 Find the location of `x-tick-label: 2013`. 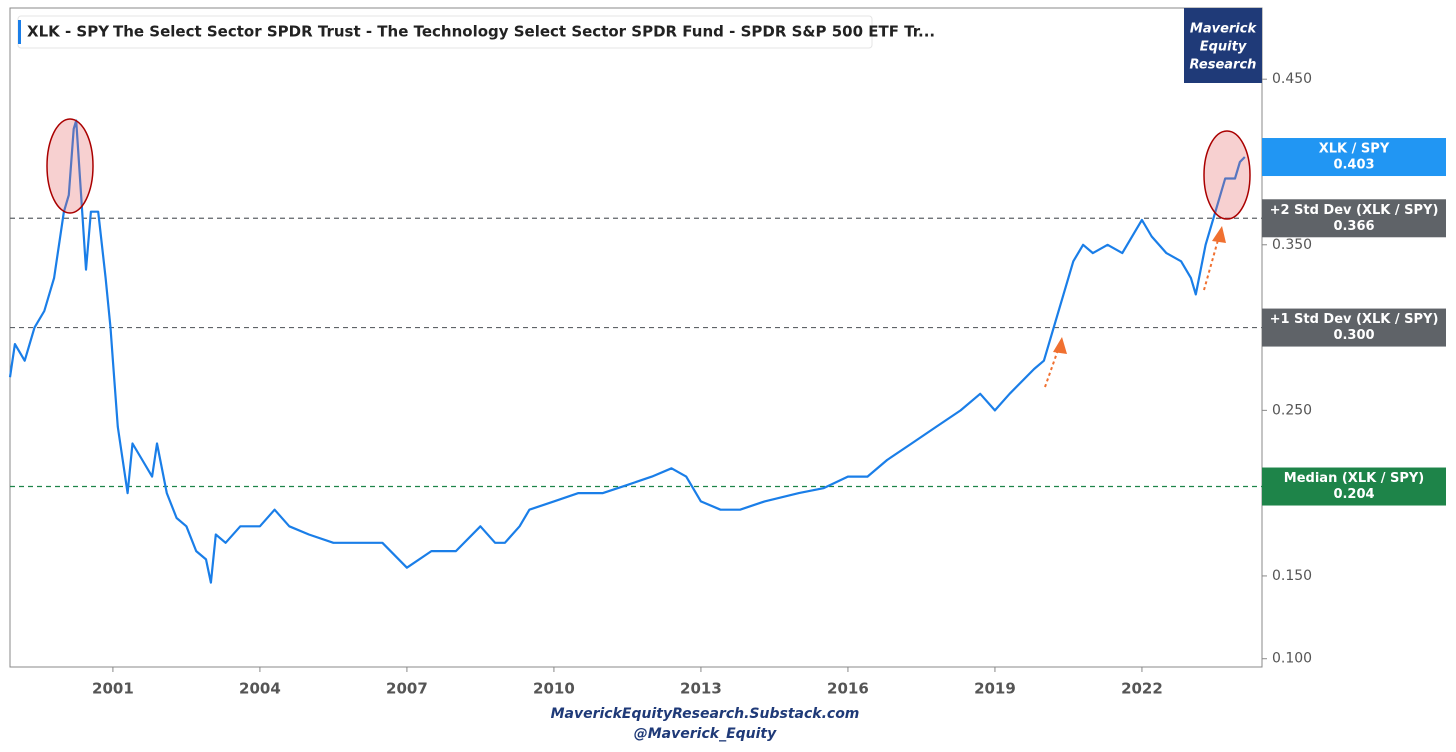

x-tick-label: 2013 is located at coordinates (701, 689).